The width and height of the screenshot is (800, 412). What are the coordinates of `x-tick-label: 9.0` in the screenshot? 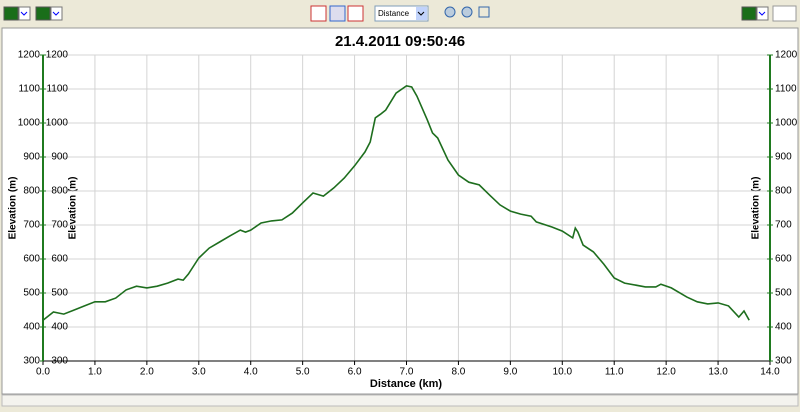 It's located at (510, 372).